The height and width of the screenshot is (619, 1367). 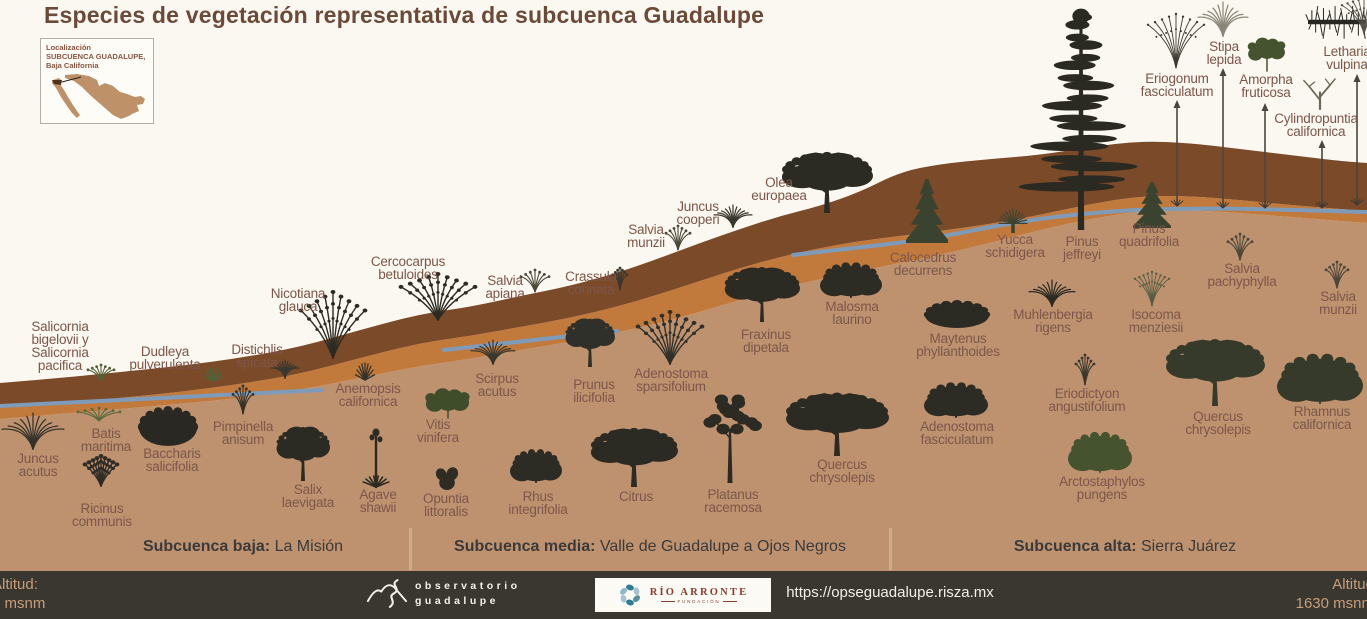 What do you see at coordinates (60, 346) in the screenshot?
I see `species-label: Salicornia bigelovii y Salicornia pacifica` at bounding box center [60, 346].